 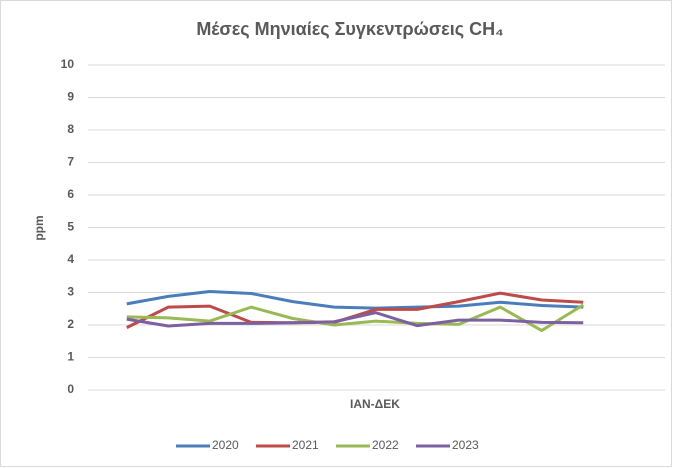 I want to click on legend-label: 2021, so click(x=305, y=445).